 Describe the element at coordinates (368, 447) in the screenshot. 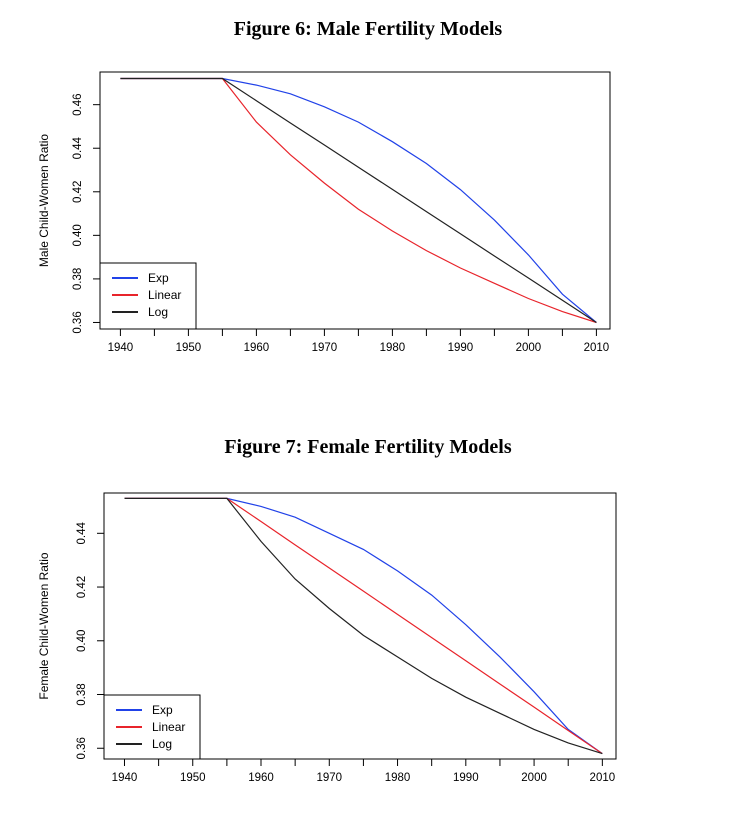

I see `figure-7-title: Figure 7: Female Fertility Models` at that location.